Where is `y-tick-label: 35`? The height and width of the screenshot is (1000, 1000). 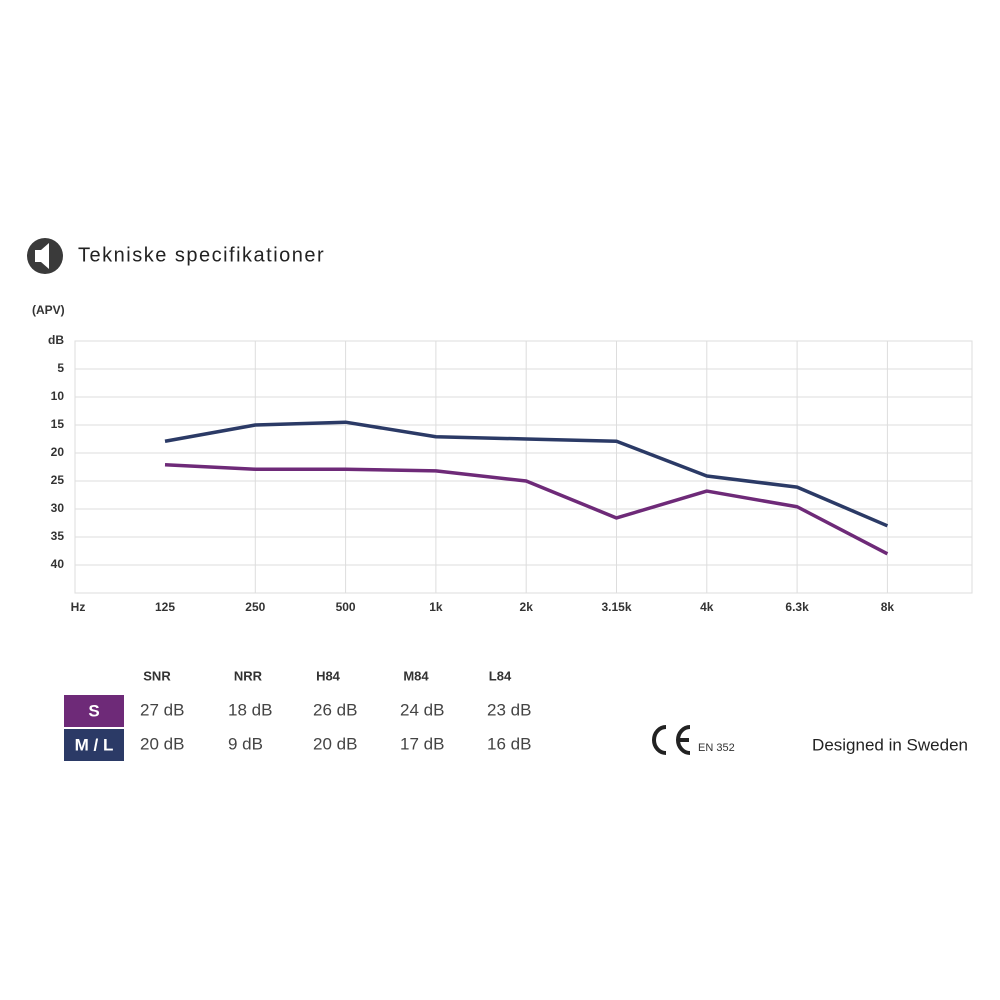 y-tick-label: 35 is located at coordinates (58, 536).